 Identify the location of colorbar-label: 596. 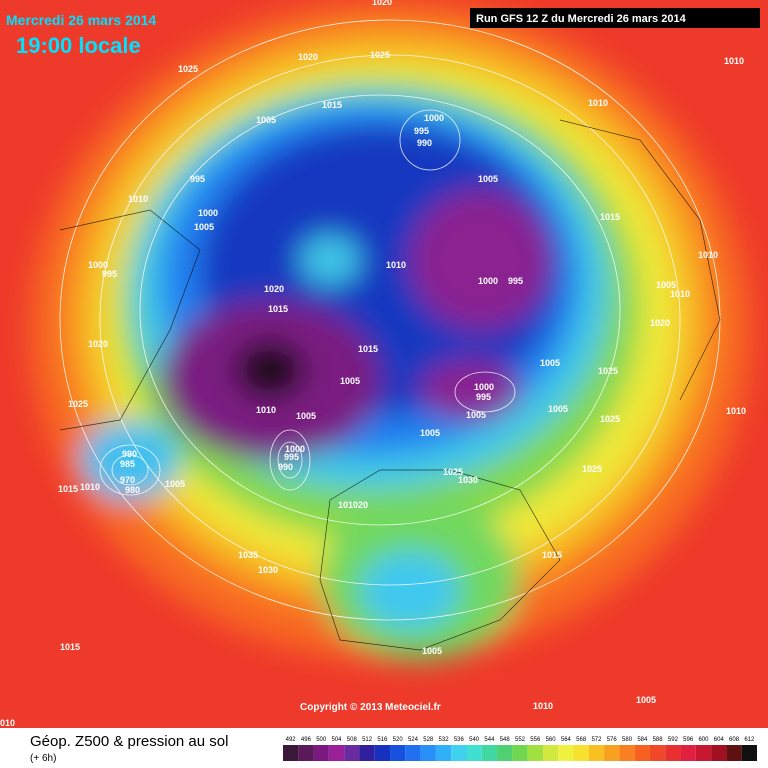
(688, 740).